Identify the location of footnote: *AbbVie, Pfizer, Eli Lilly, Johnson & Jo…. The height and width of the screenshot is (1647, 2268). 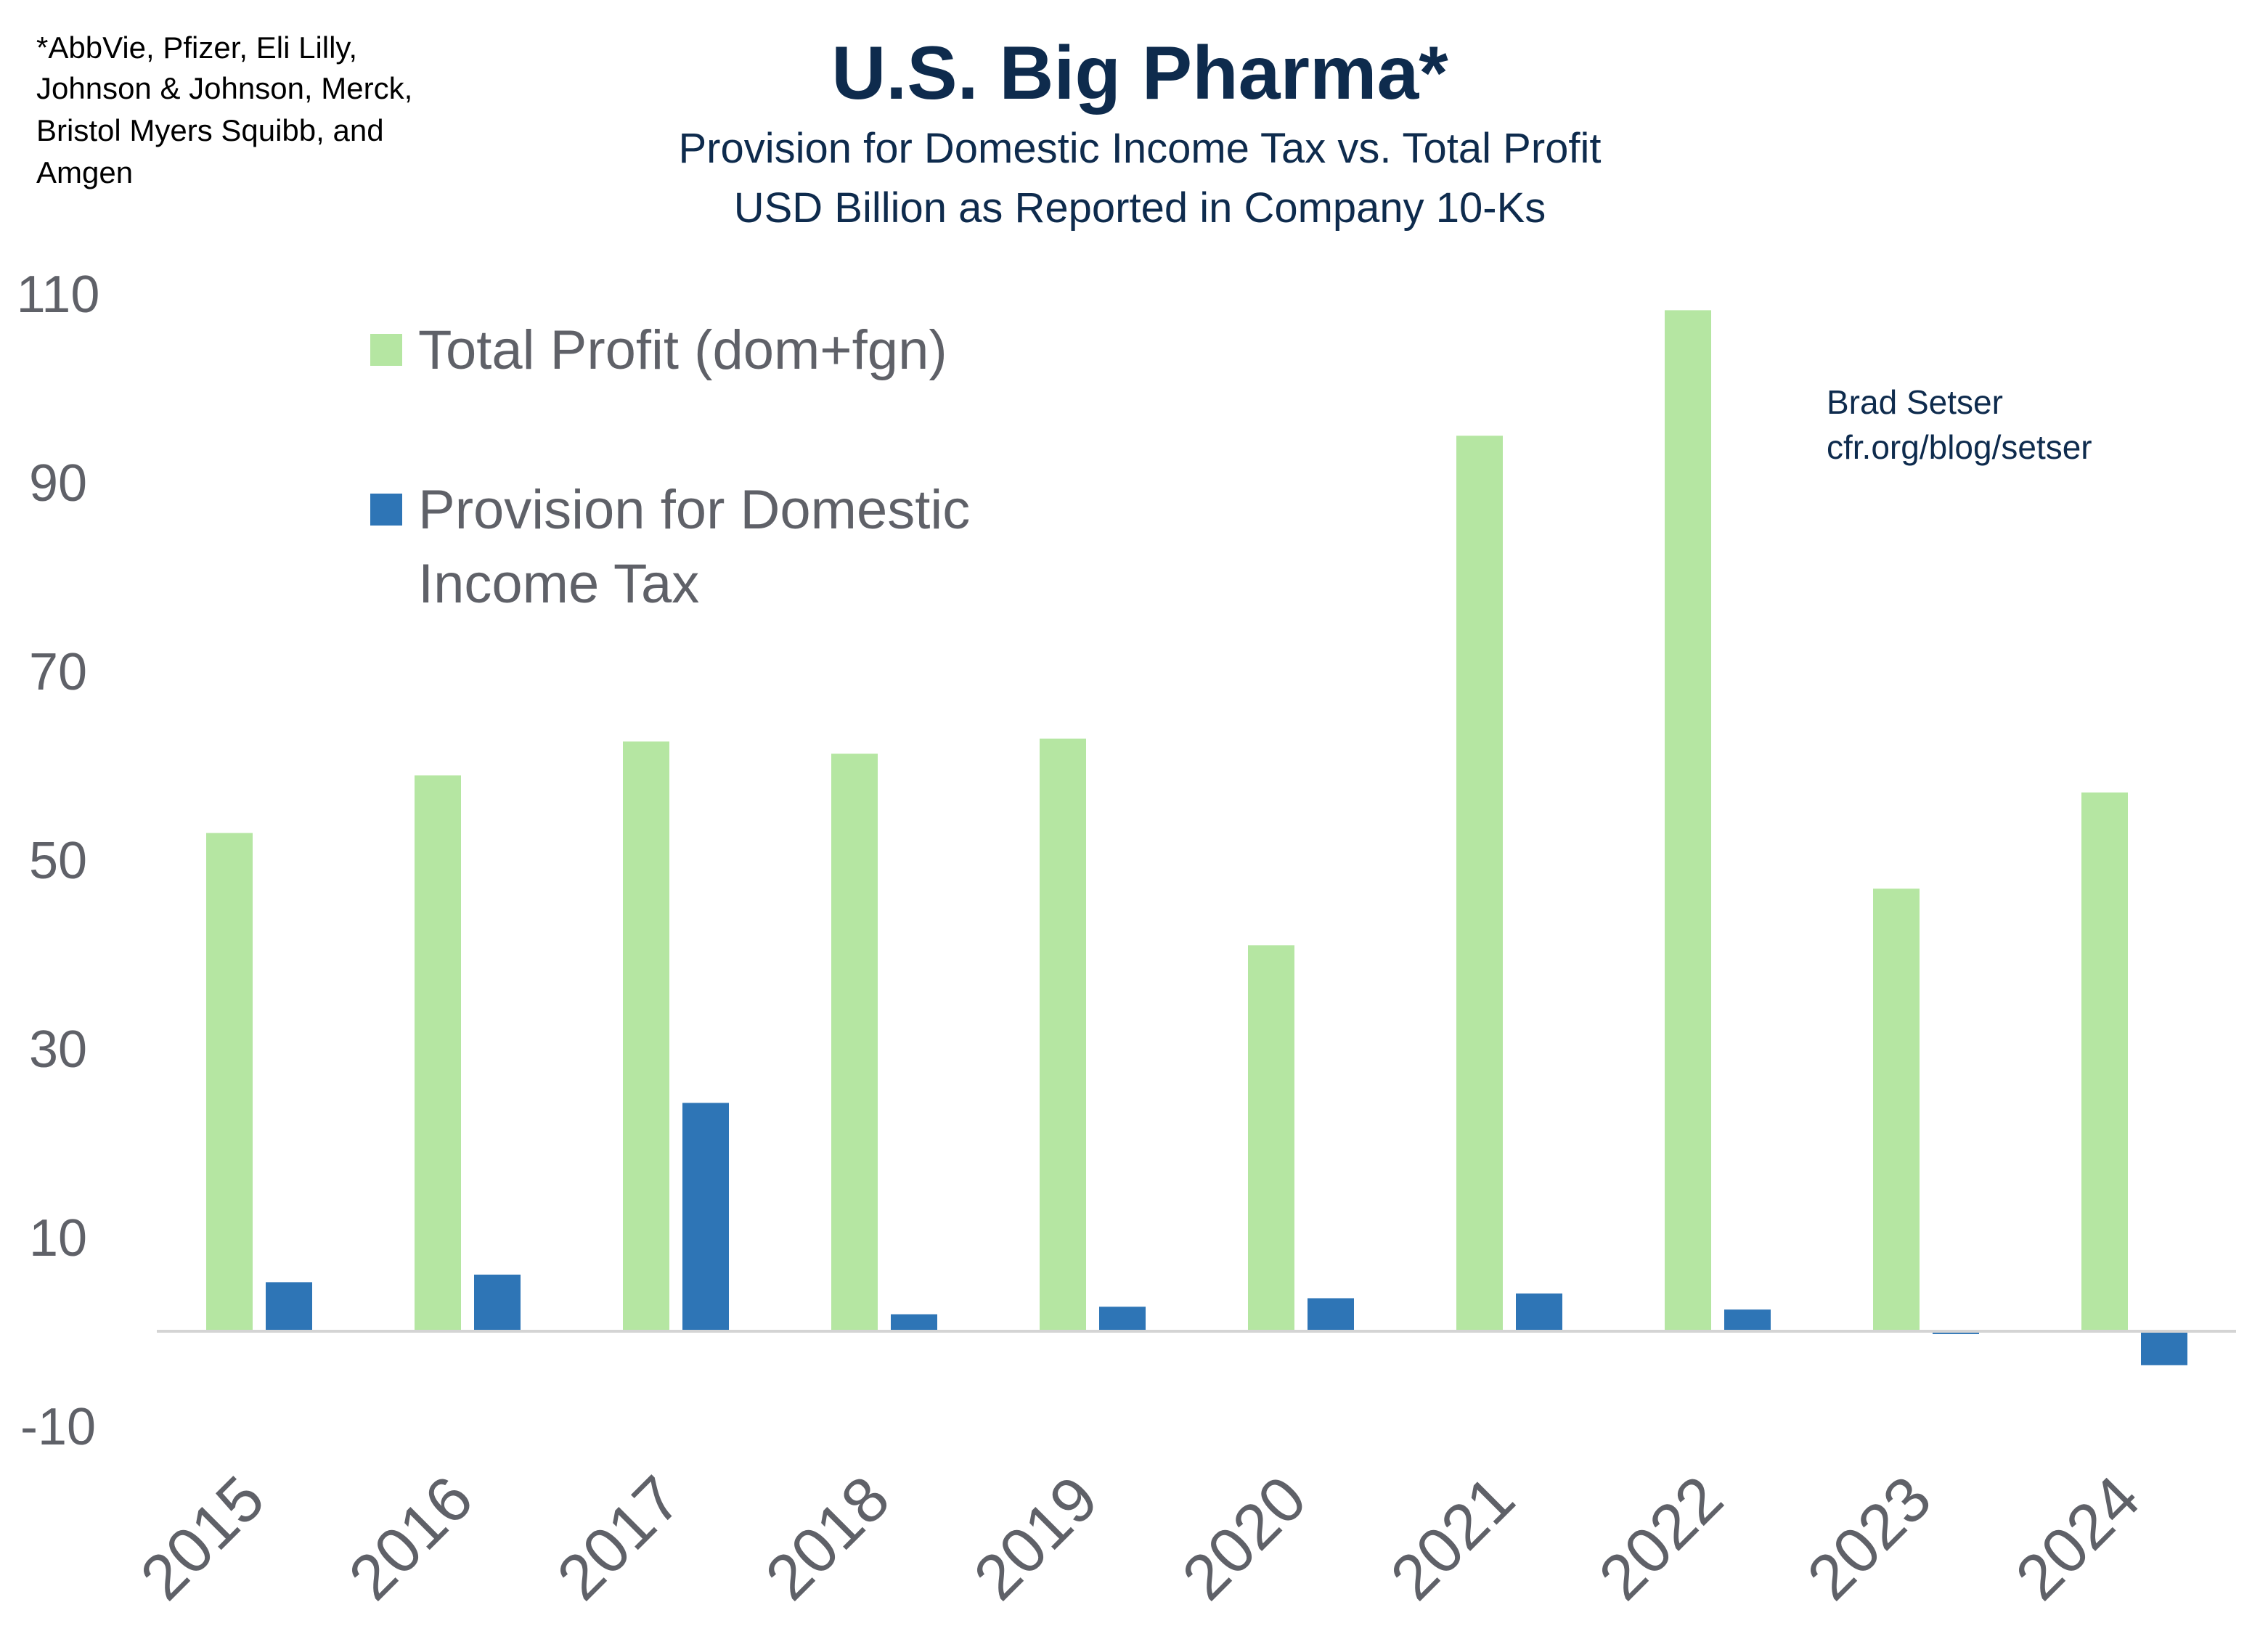
(224, 109).